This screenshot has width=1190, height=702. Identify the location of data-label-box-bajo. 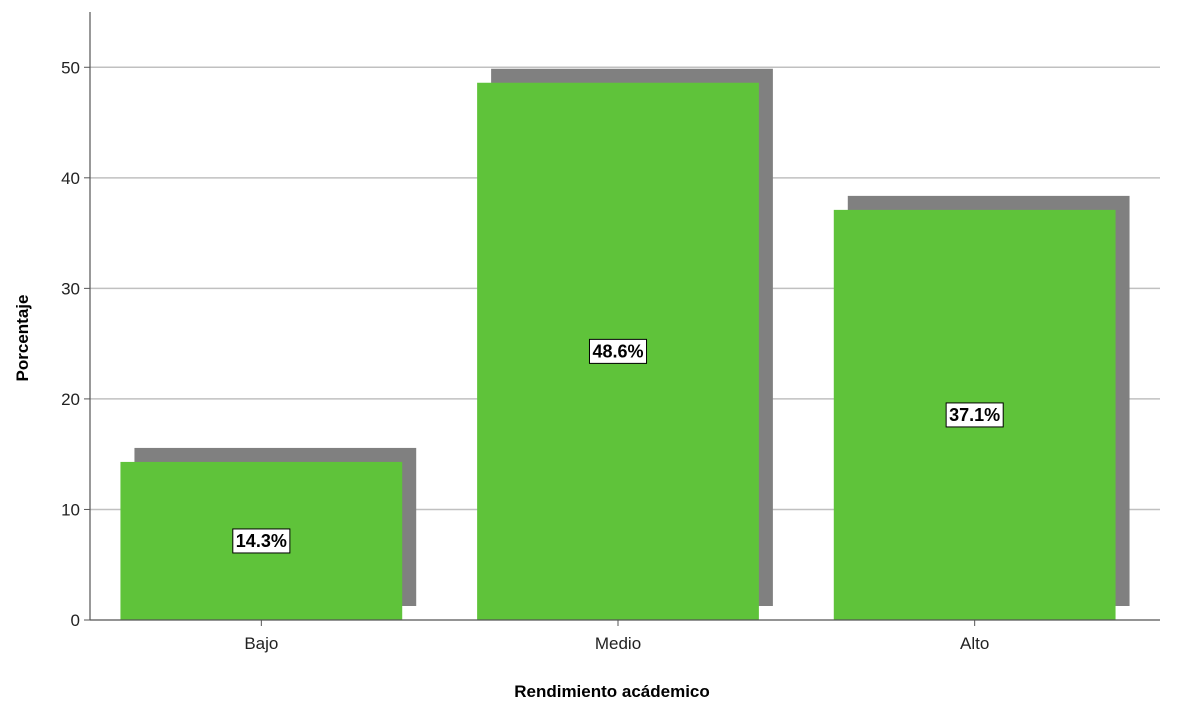
(261, 541).